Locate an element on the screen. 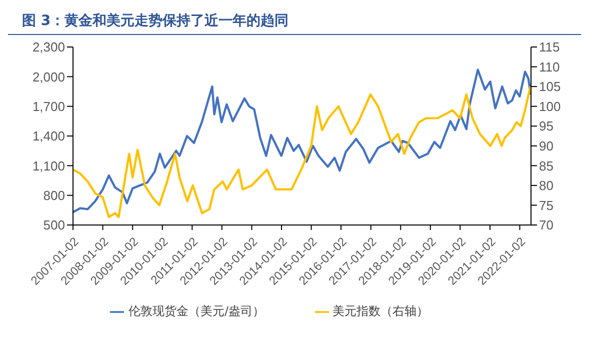 The image size is (589, 339). y-tick-label: 2,300 is located at coordinates (48, 47).